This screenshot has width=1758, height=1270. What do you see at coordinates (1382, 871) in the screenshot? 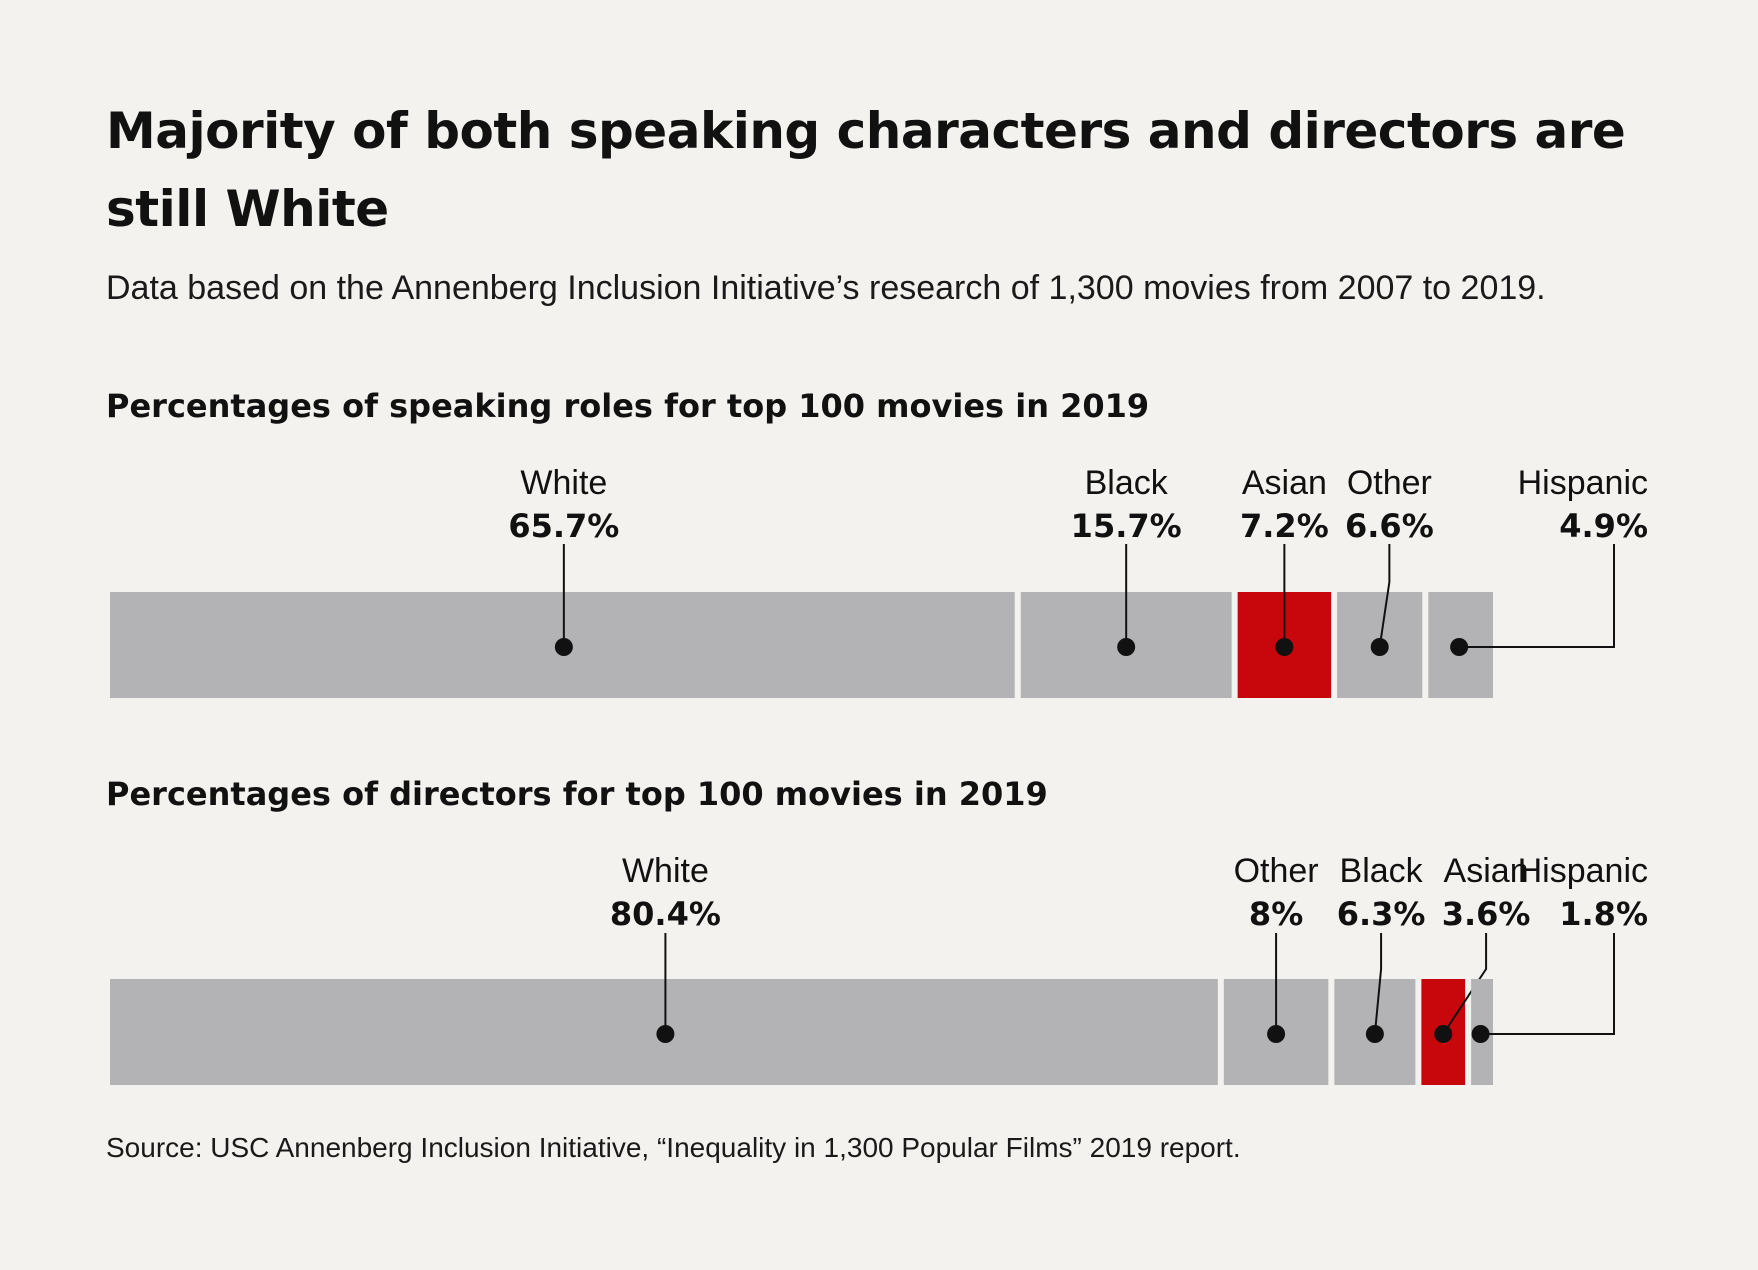
I see `category-label-directors-black: Black` at bounding box center [1382, 871].